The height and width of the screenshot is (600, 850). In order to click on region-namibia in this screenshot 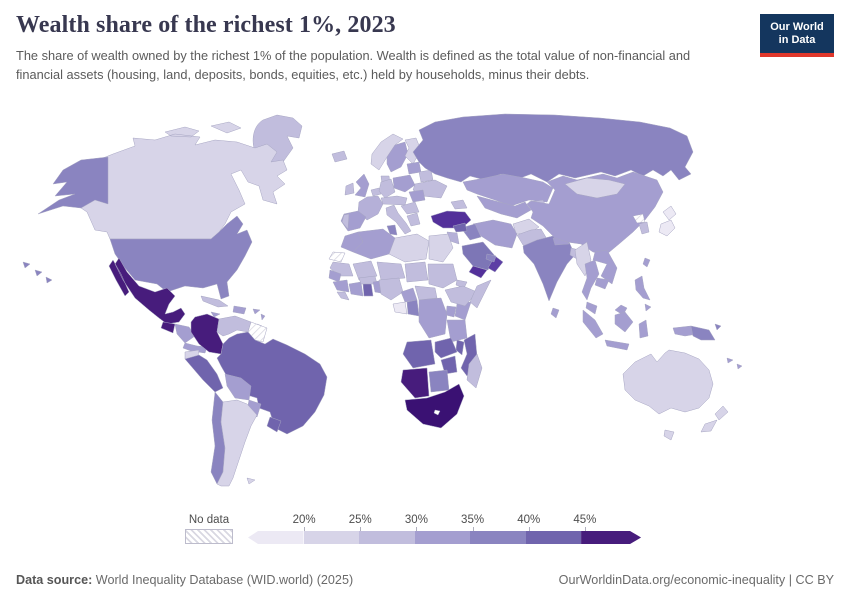, I will do `click(415, 383)`.